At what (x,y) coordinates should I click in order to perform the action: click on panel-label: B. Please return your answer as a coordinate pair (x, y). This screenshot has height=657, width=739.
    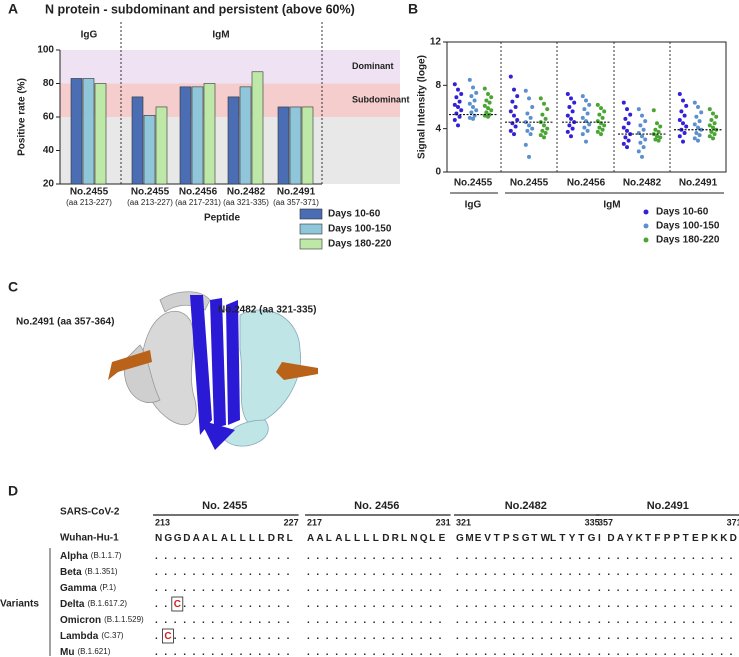
    Looking at the image, I should click on (413, 9).